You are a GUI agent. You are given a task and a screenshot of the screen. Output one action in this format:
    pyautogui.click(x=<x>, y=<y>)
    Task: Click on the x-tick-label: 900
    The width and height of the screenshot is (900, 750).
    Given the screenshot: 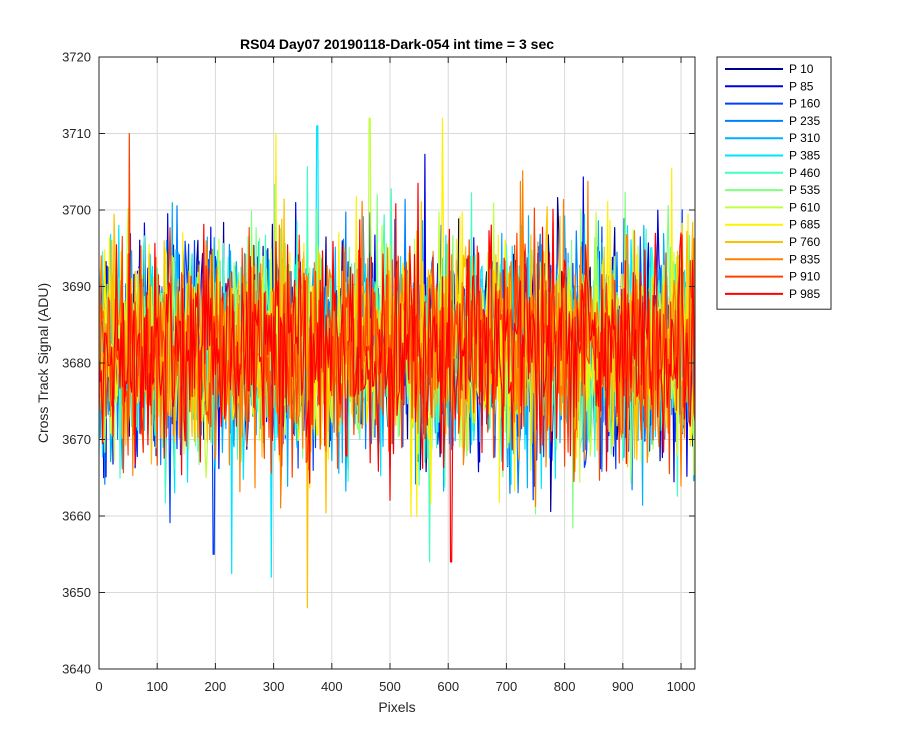 What is the action you would take?
    pyautogui.click(x=623, y=686)
    